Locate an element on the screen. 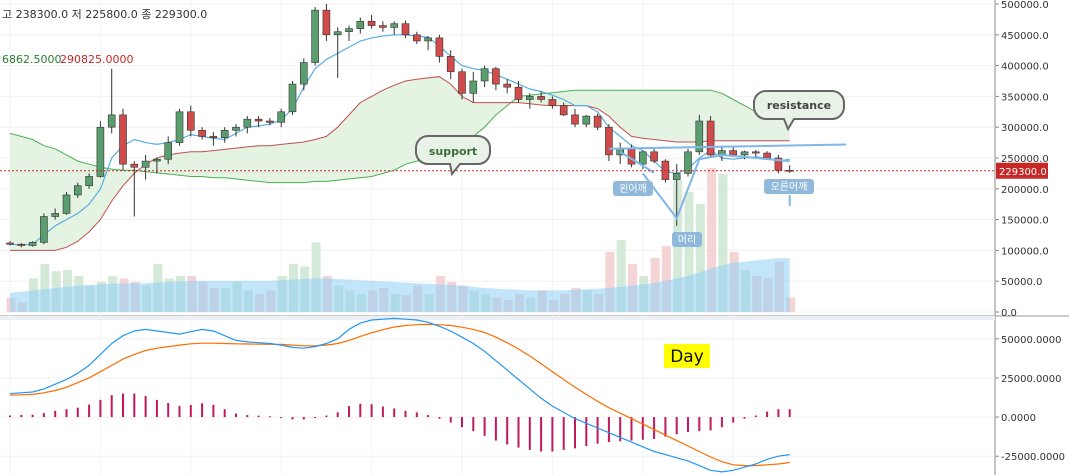  head-tag: 머리 is located at coordinates (687, 239).